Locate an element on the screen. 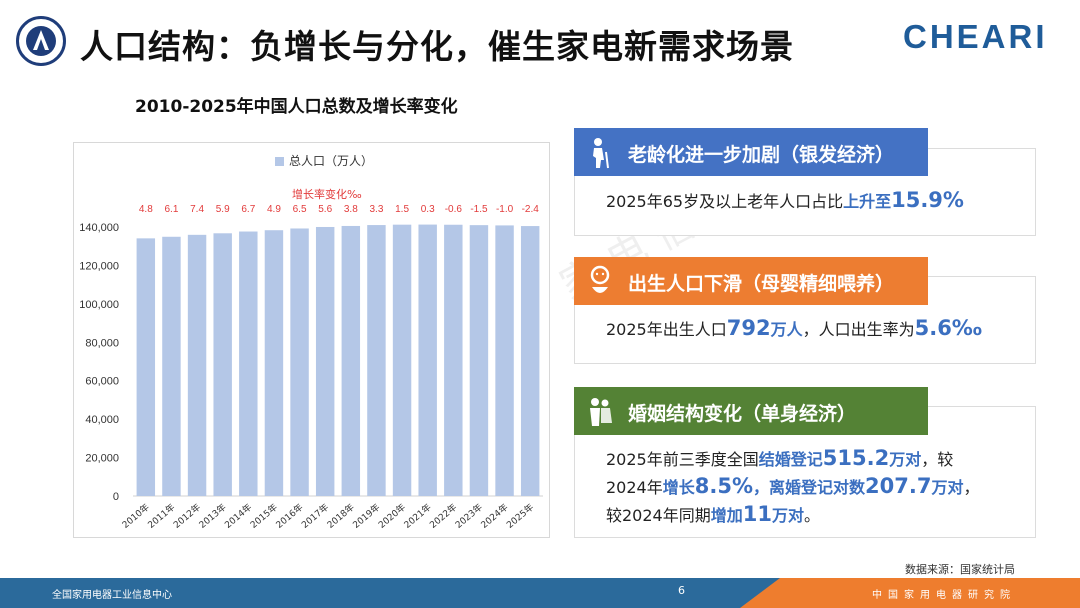 This screenshot has width=1080, height=608. aging-highlight: 上升至 is located at coordinates (867, 201).